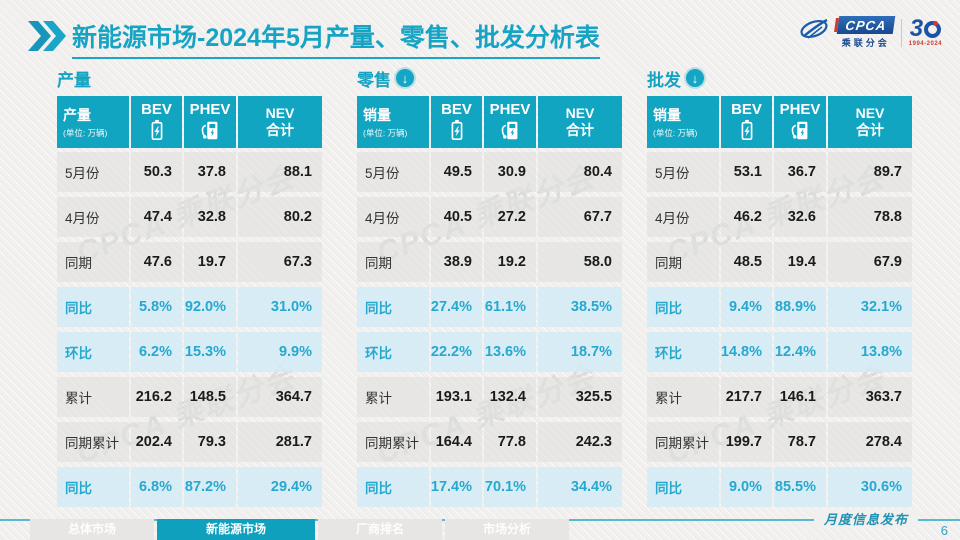  Describe the element at coordinates (746, 262) in the screenshot. I see `cell-value: 48.5` at that location.